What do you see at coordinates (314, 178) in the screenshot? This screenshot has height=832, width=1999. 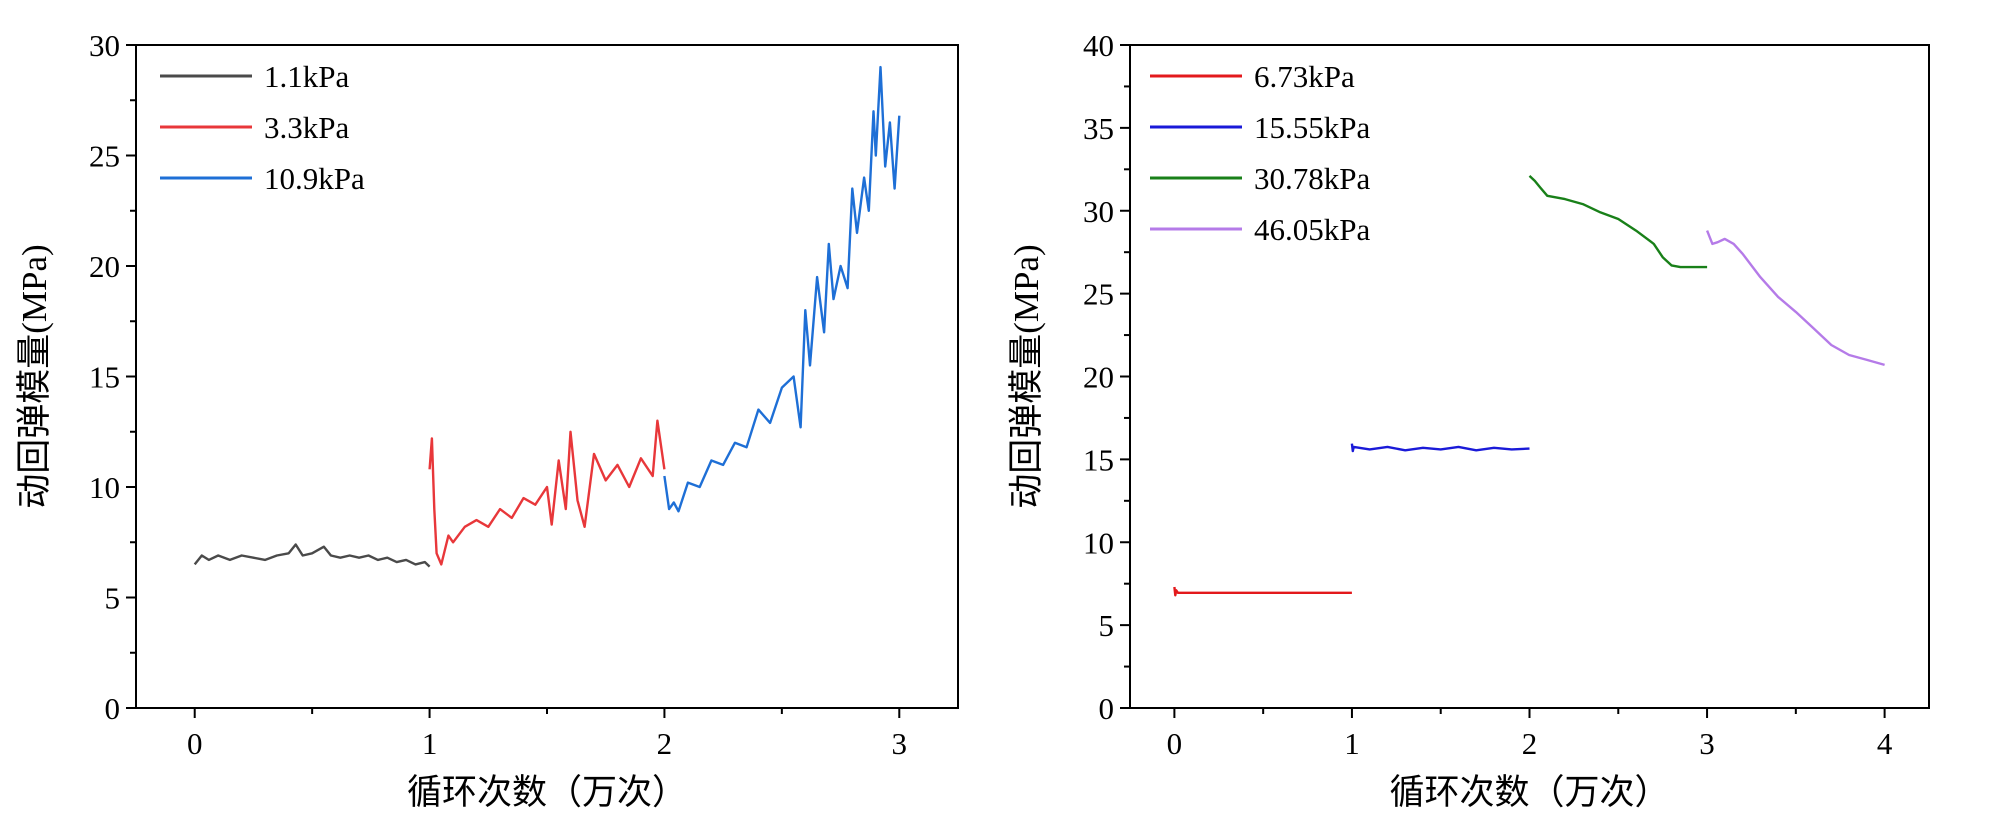 I see `legend-label: 10.9kPa` at bounding box center [314, 178].